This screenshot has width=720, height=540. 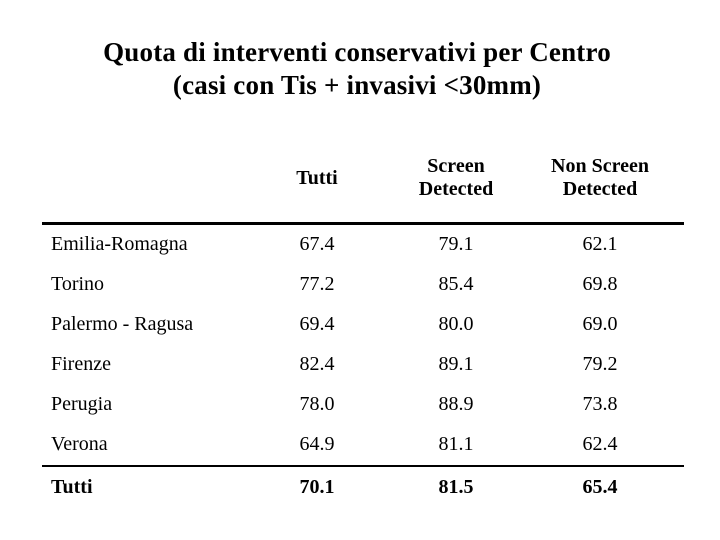 I want to click on row-label: Verona, so click(x=79, y=444).